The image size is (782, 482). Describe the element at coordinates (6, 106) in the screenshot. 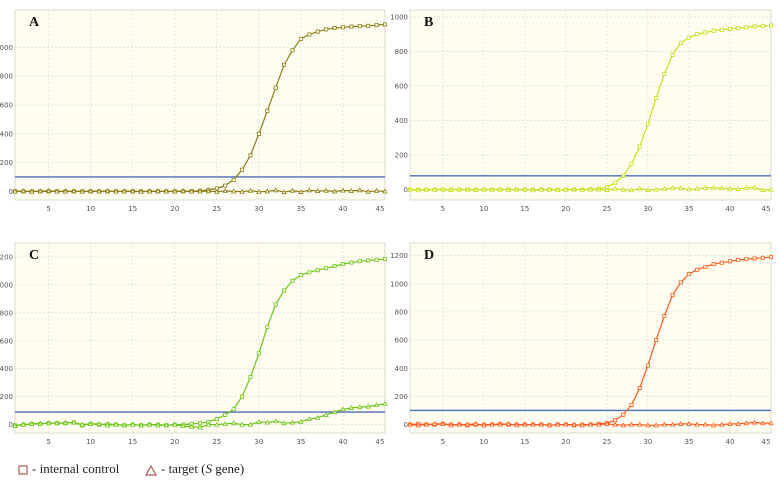

I see `y-tick-label-a: 600` at that location.